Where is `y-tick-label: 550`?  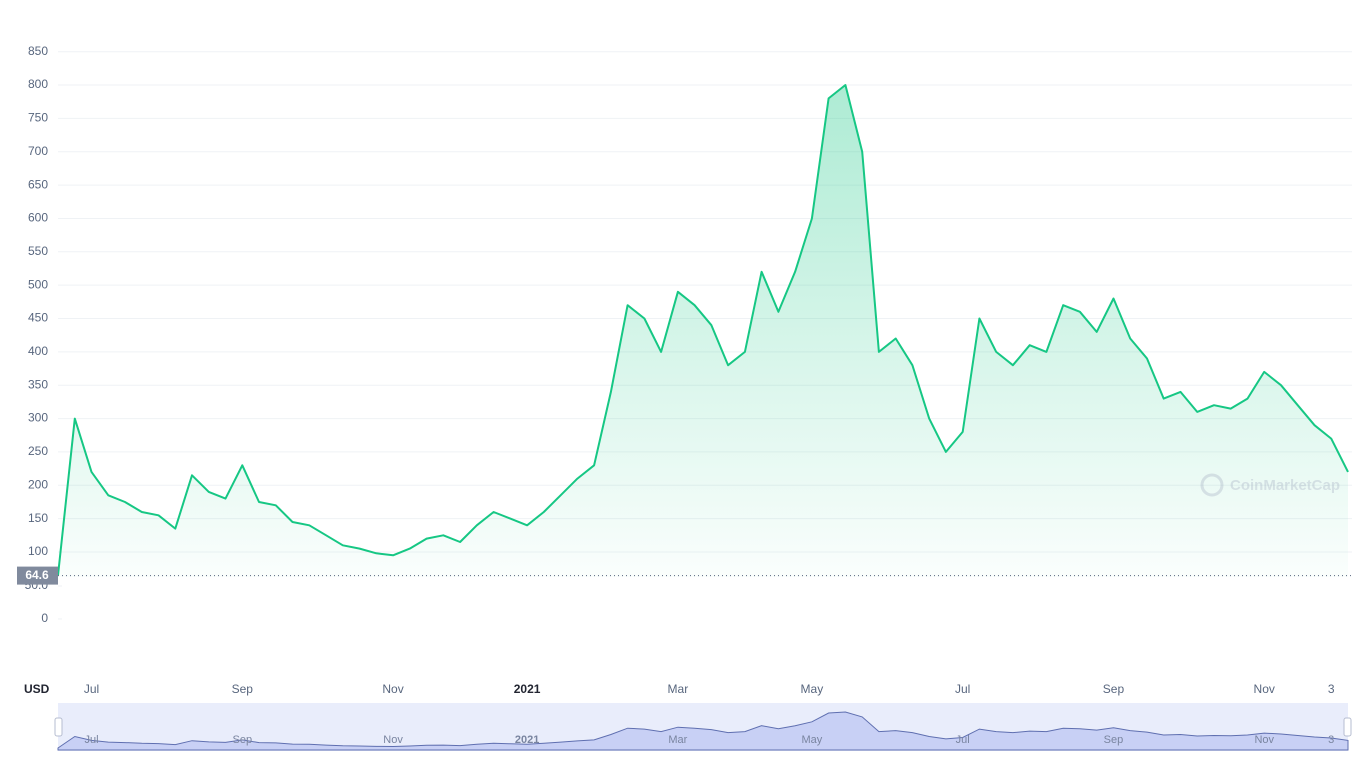
y-tick-label: 550 is located at coordinates (38, 251).